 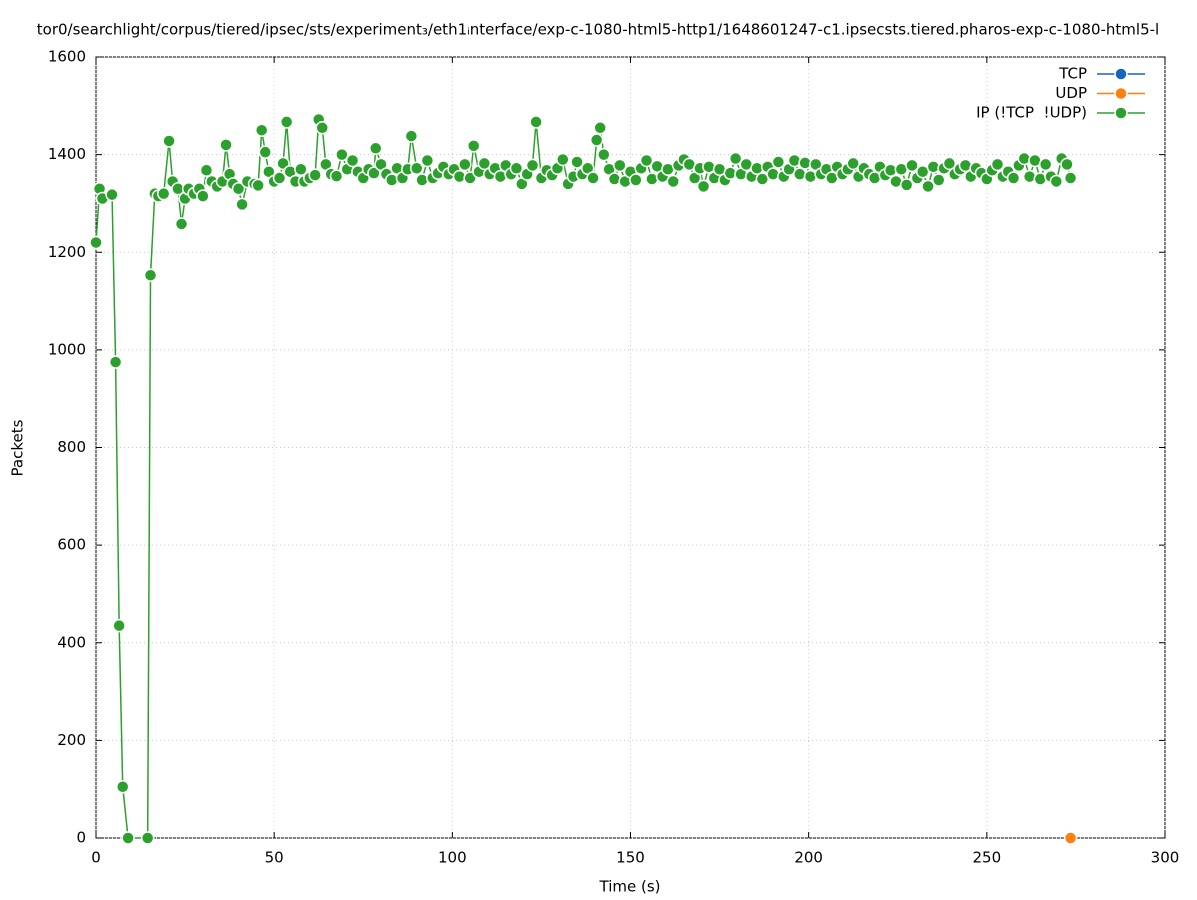 What do you see at coordinates (67, 349) in the screenshot?
I see `y-tick-label: 1000` at bounding box center [67, 349].